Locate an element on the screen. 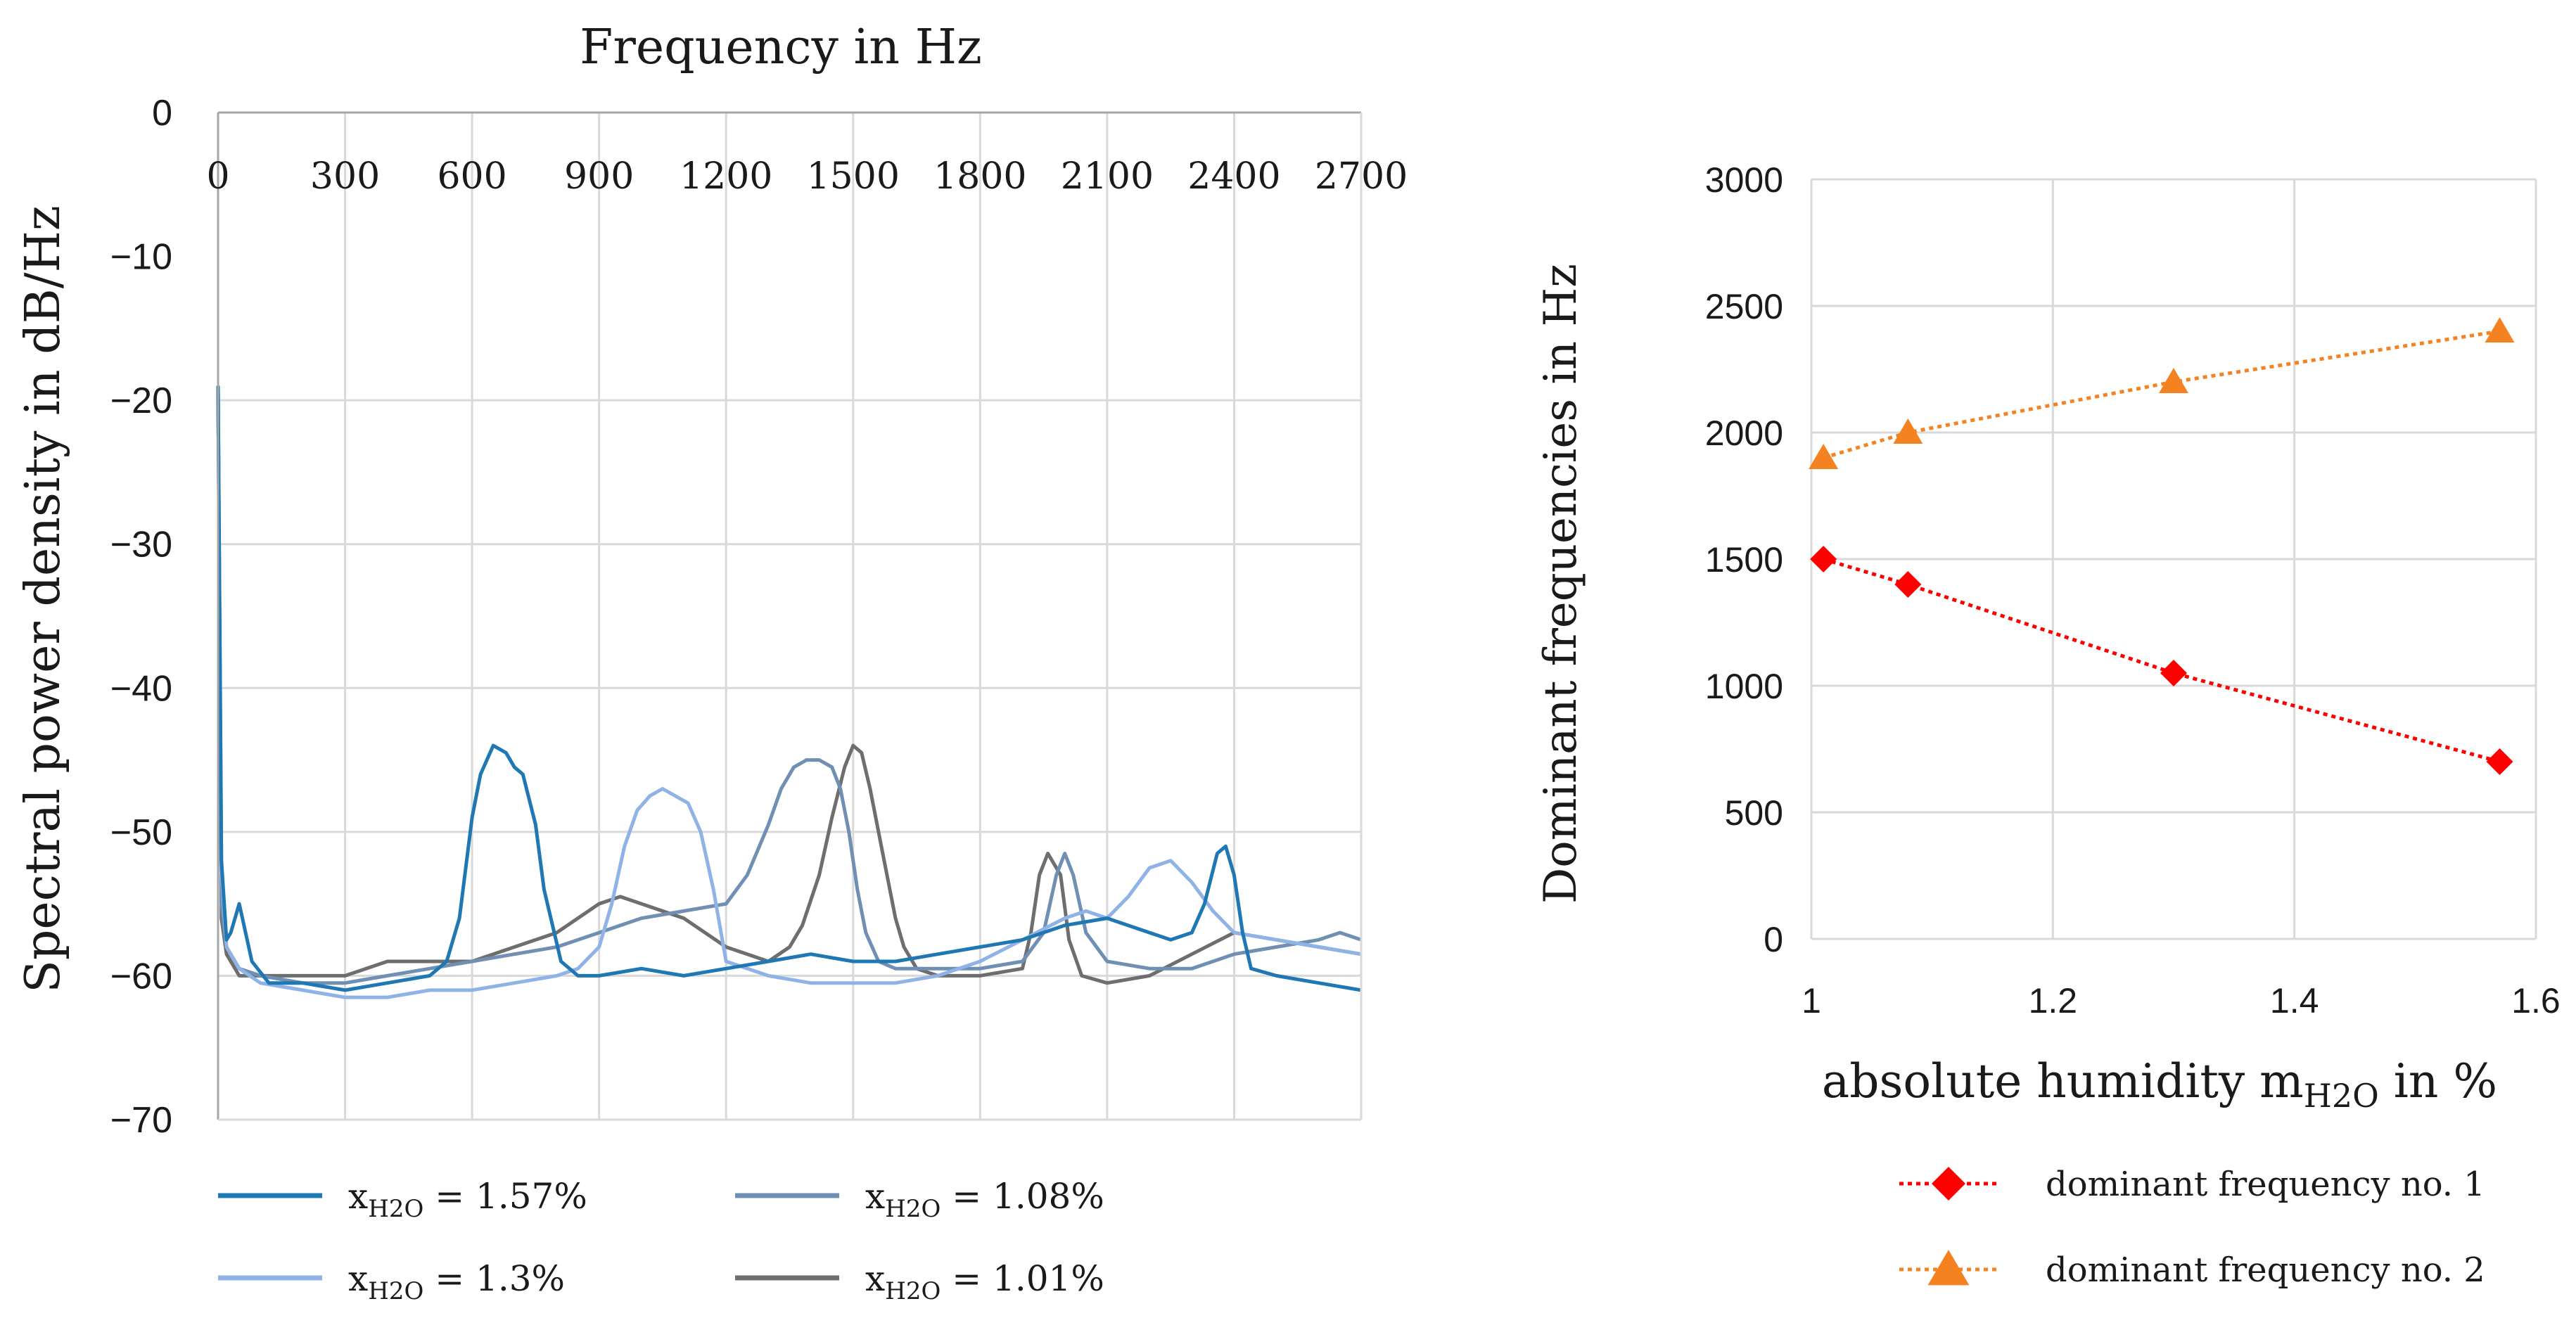 This screenshot has width=2576, height=1325. legend-label-s108: xH2O = 1.08% is located at coordinates (984, 1199).